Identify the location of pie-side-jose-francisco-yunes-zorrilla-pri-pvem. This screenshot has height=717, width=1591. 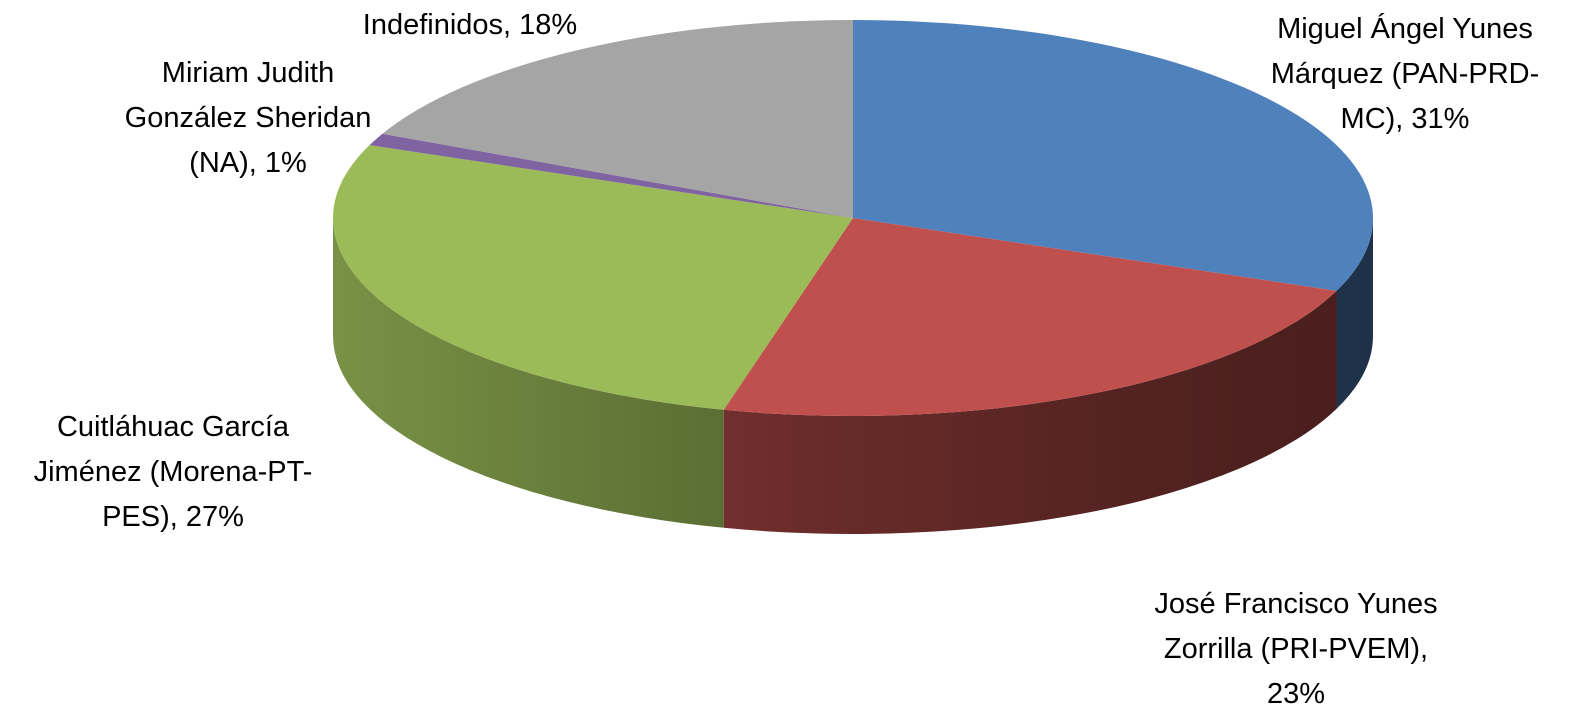
(1030, 412).